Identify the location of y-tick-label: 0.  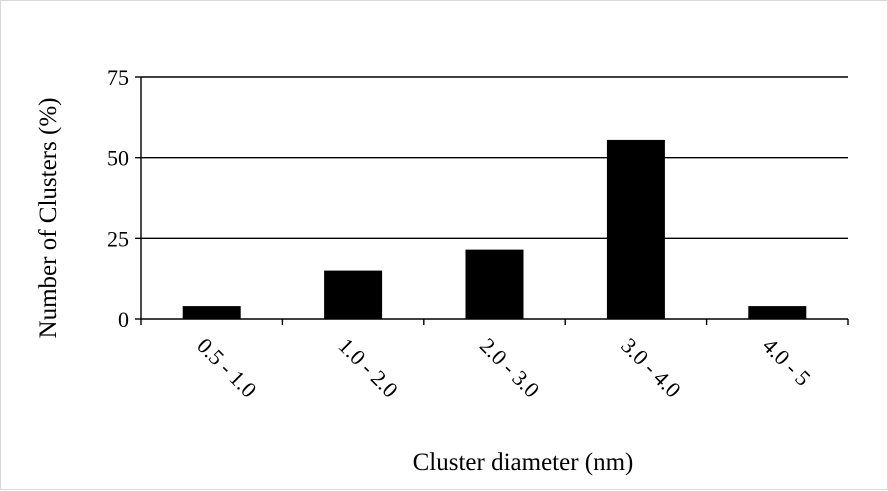
(123, 319).